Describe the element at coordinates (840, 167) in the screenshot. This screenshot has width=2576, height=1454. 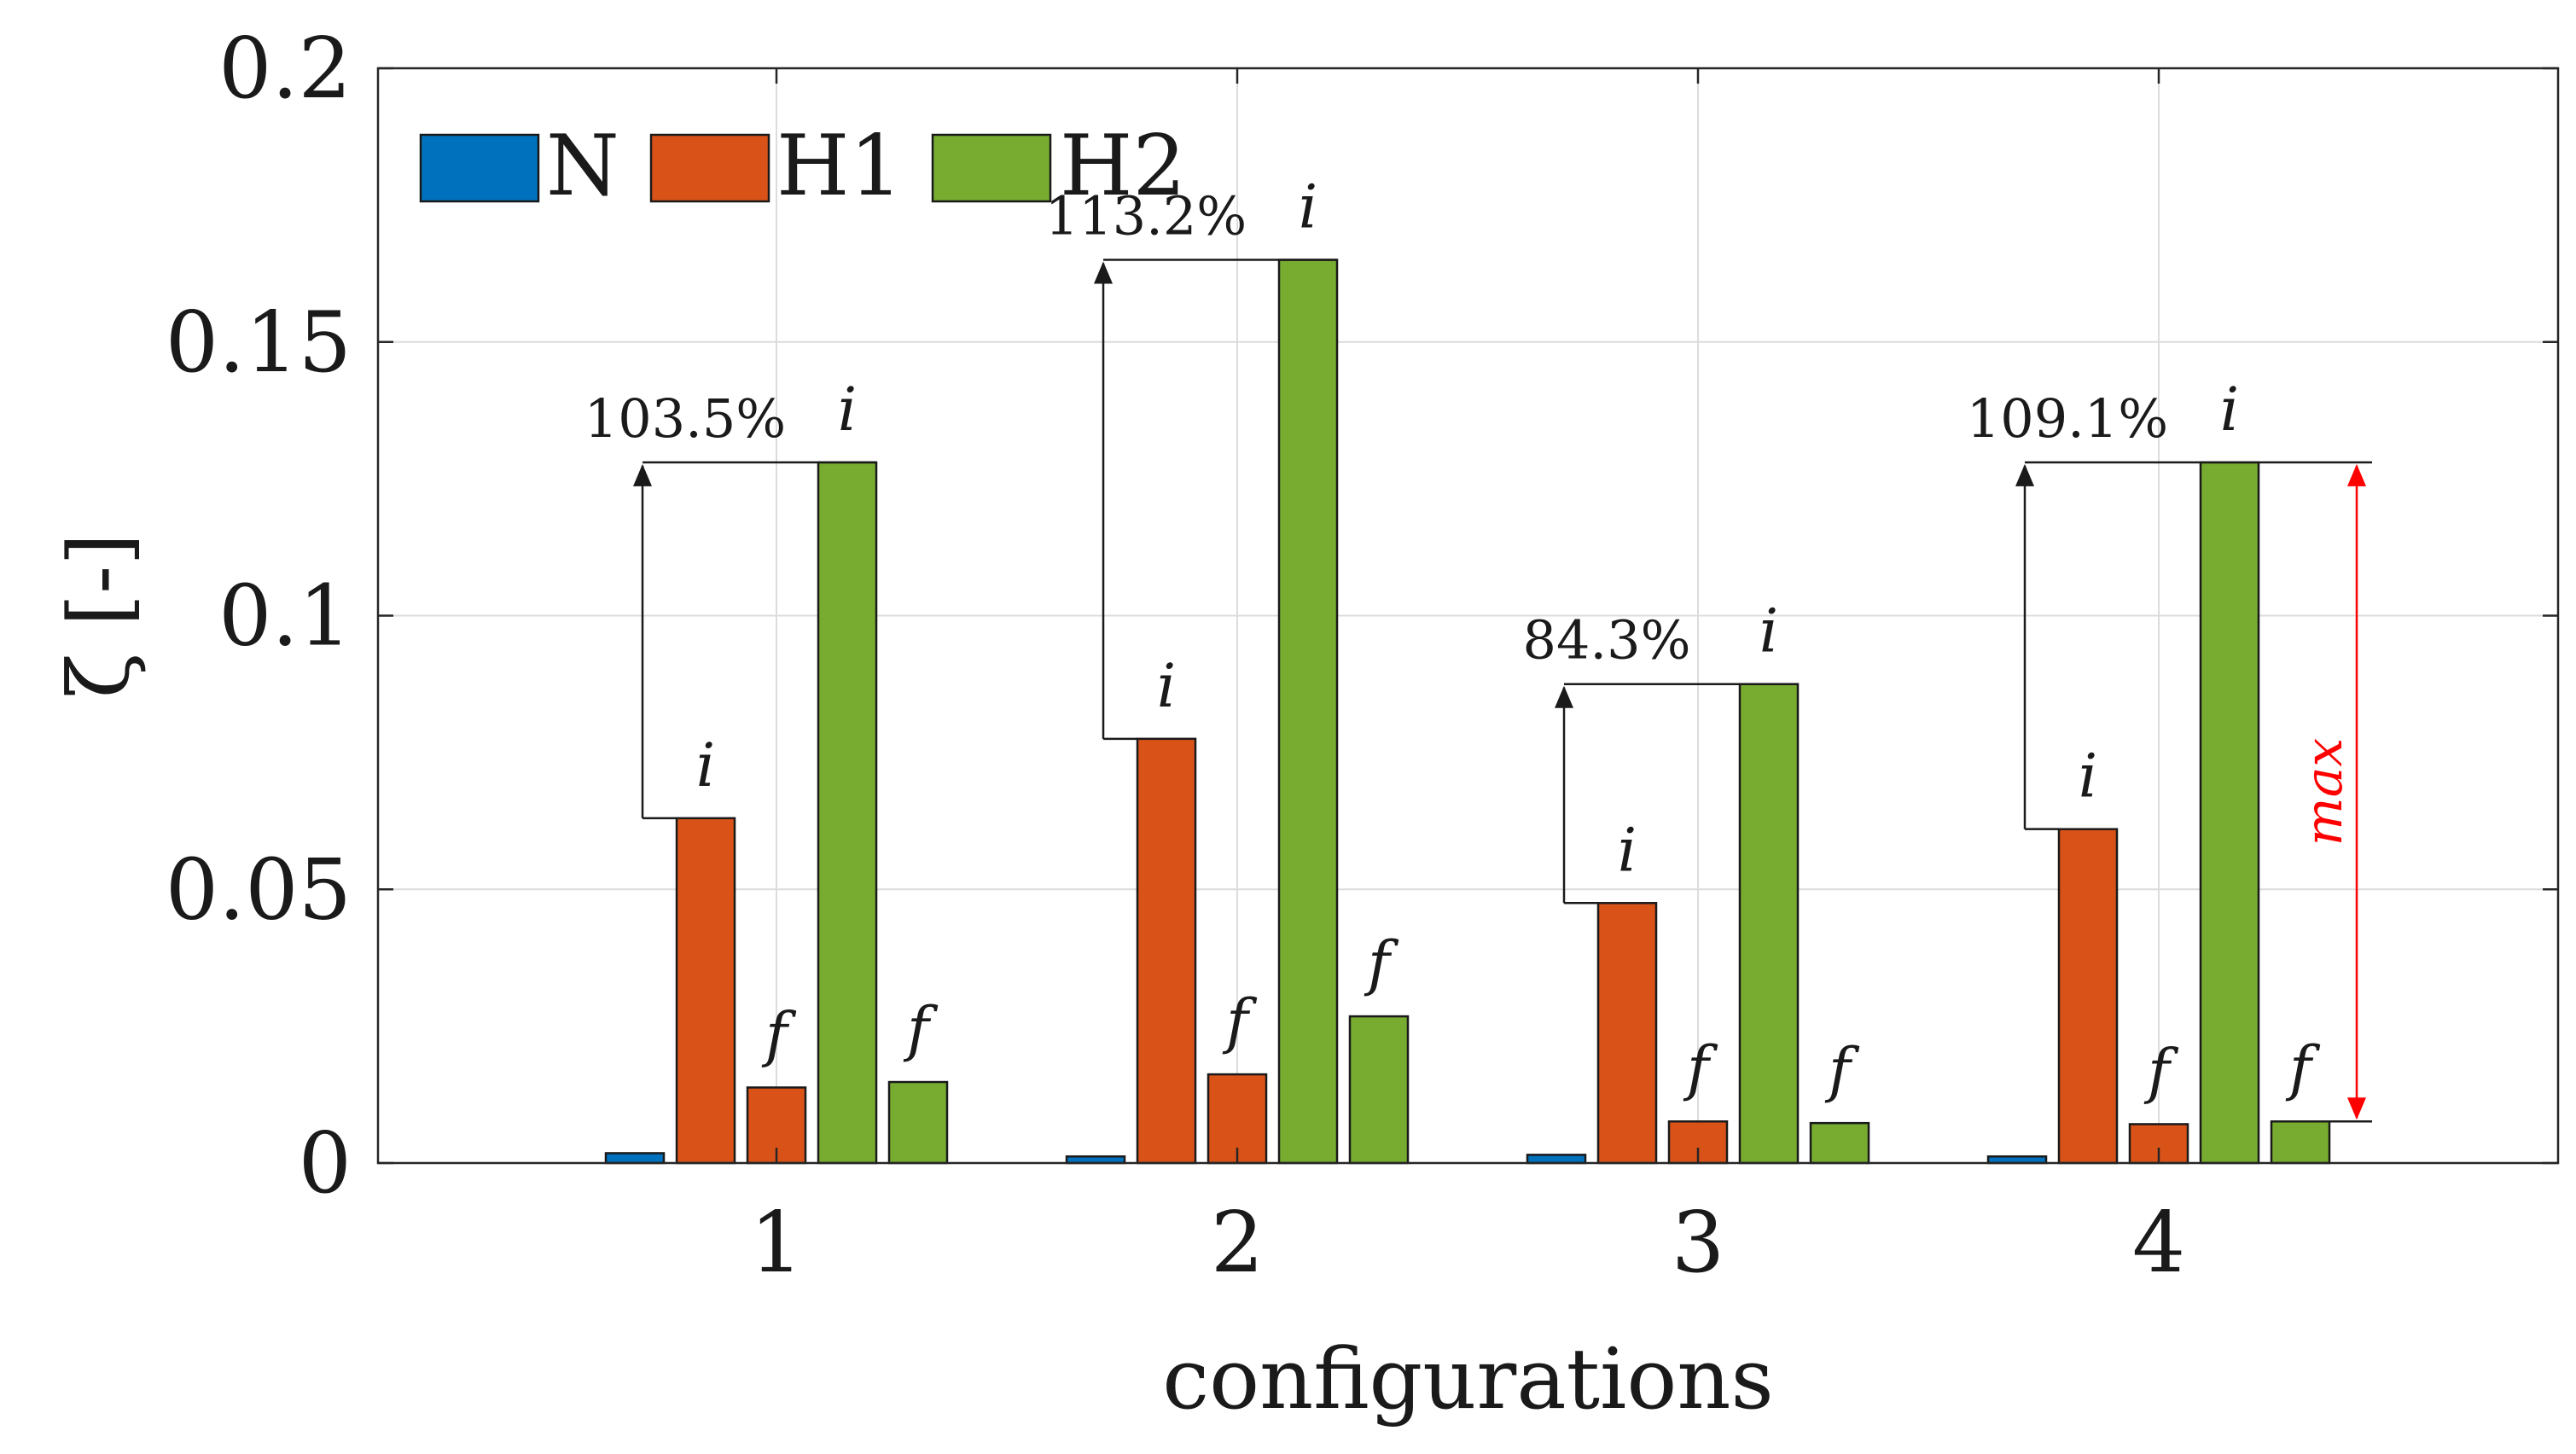
I see `legend-label-h1: H1` at that location.